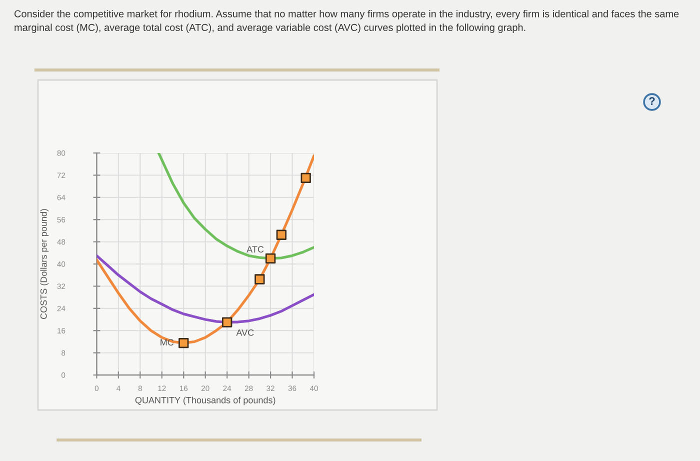 This screenshot has height=461, width=700. Describe the element at coordinates (167, 342) in the screenshot. I see `series-label: MC` at that location.